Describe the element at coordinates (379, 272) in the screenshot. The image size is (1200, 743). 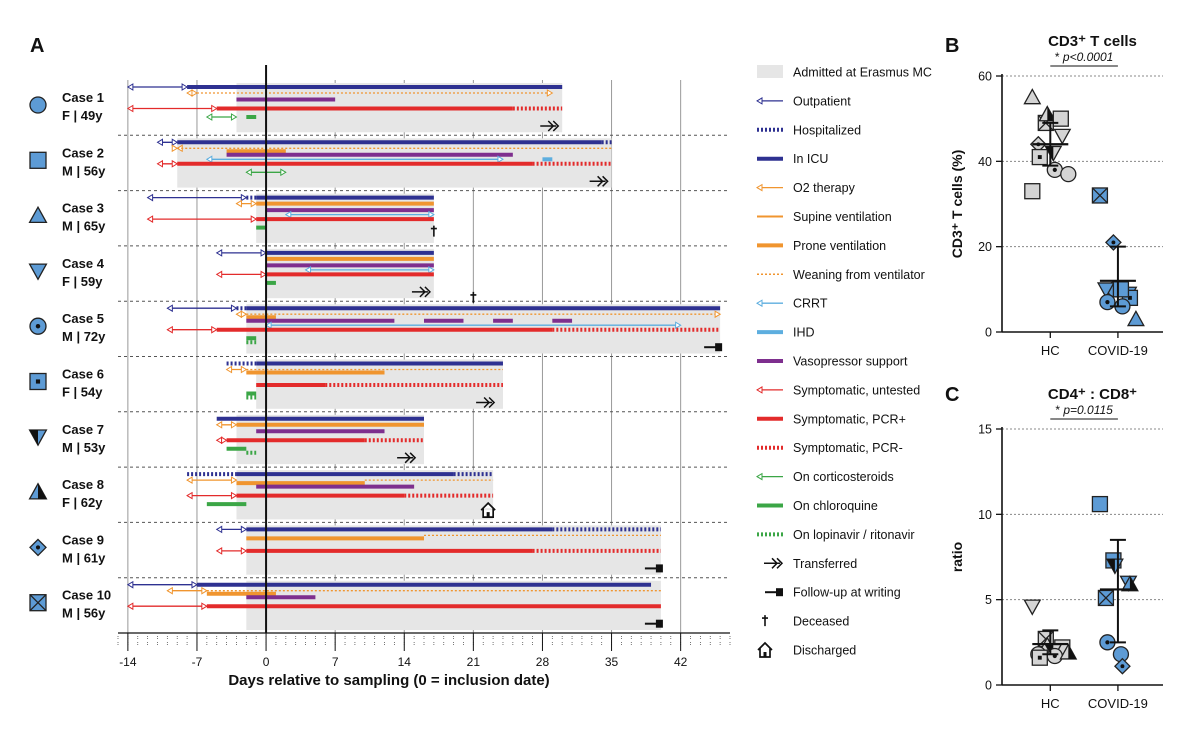
I see `case-row: Case 4 F | 59y` at that location.